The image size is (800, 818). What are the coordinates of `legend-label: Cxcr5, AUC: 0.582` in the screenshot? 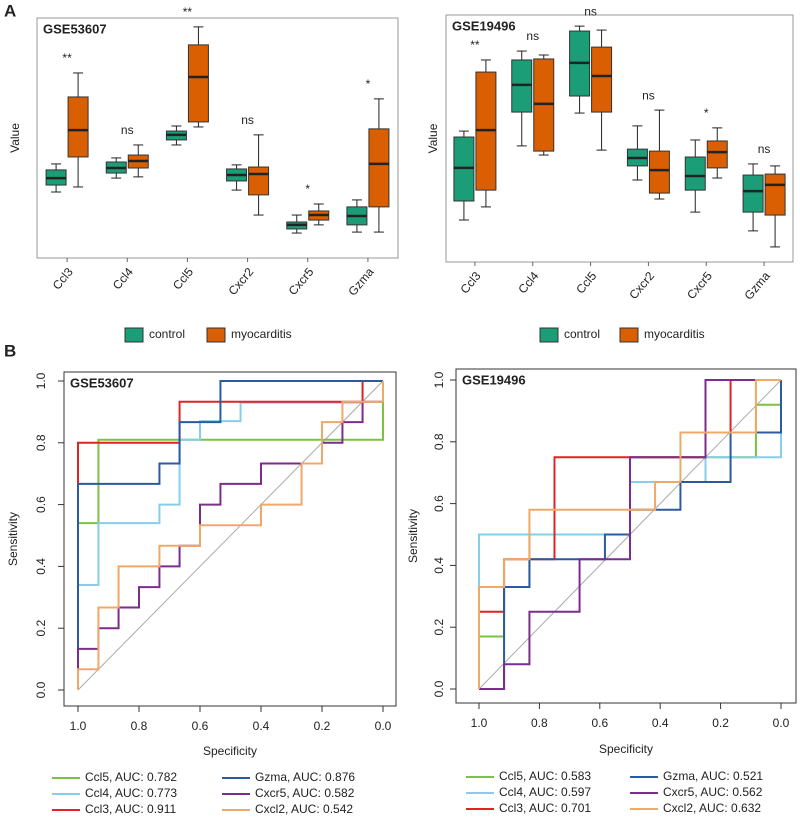 It's located at (305, 793).